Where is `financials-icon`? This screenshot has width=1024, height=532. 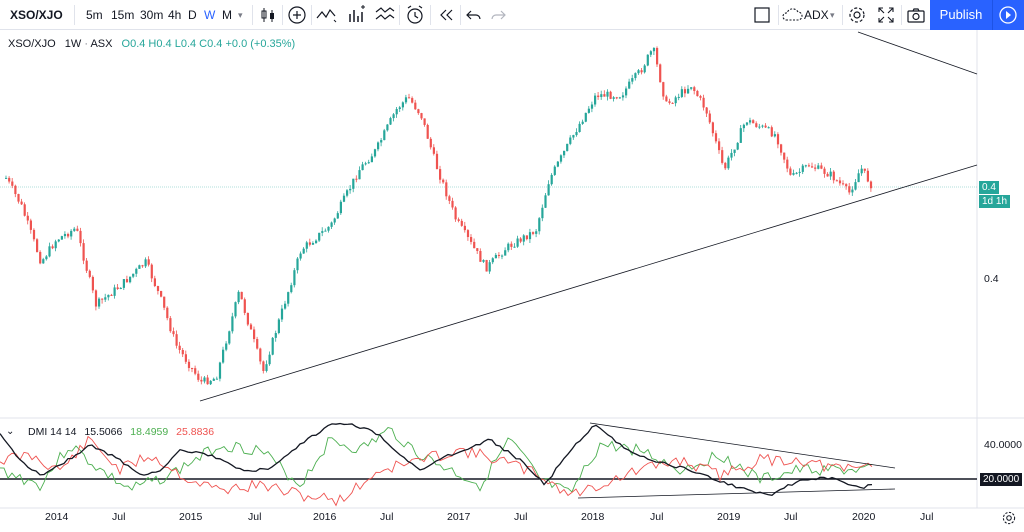
financials-icon is located at coordinates (356, 15).